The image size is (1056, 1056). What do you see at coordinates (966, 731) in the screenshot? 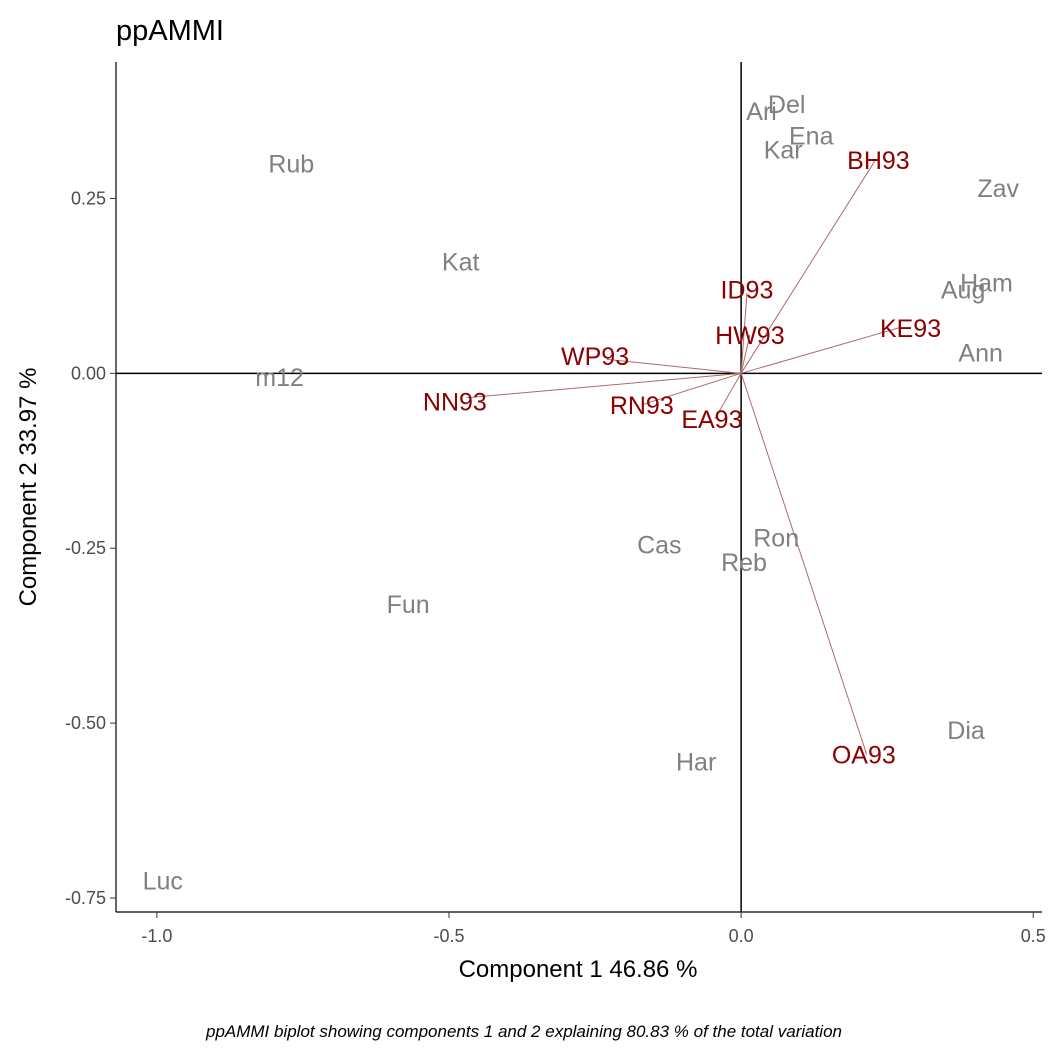
I see `genotype-label: Dia` at bounding box center [966, 731].